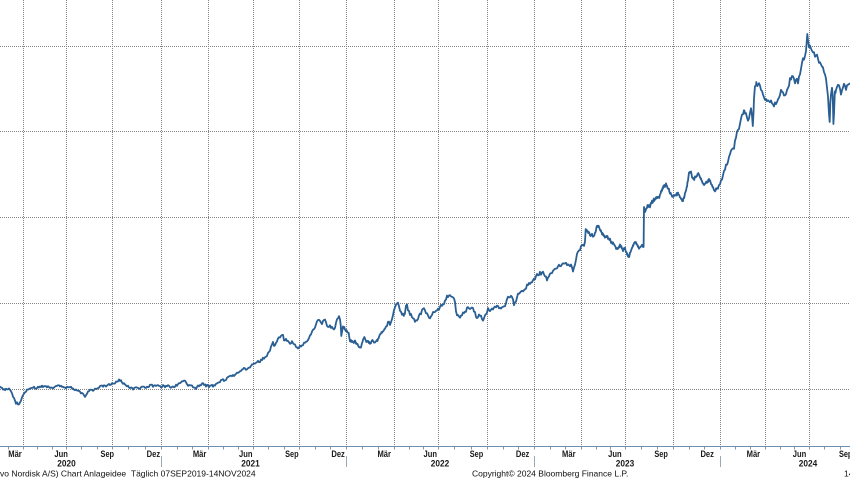  What do you see at coordinates (847, 474) in the screenshot?
I see `svg-text: 14` at bounding box center [847, 474].